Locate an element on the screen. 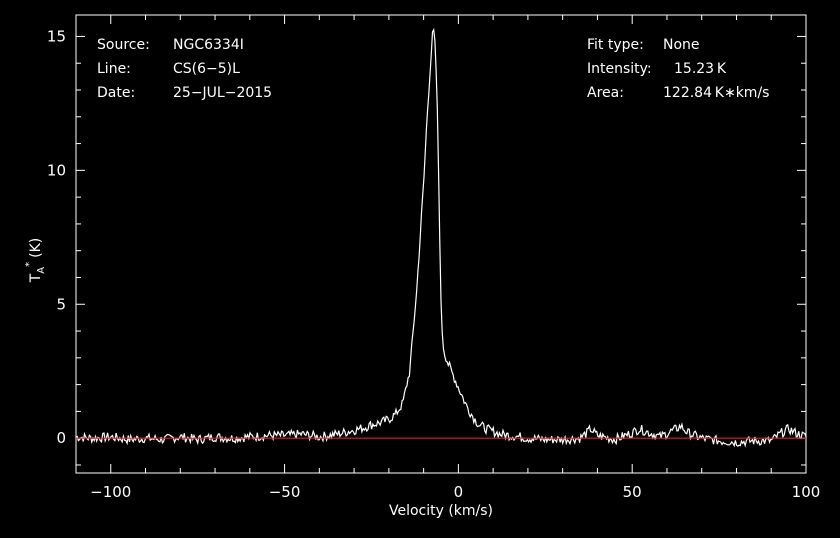  info-area-value: 122.84 K∗km/s is located at coordinates (716, 93).